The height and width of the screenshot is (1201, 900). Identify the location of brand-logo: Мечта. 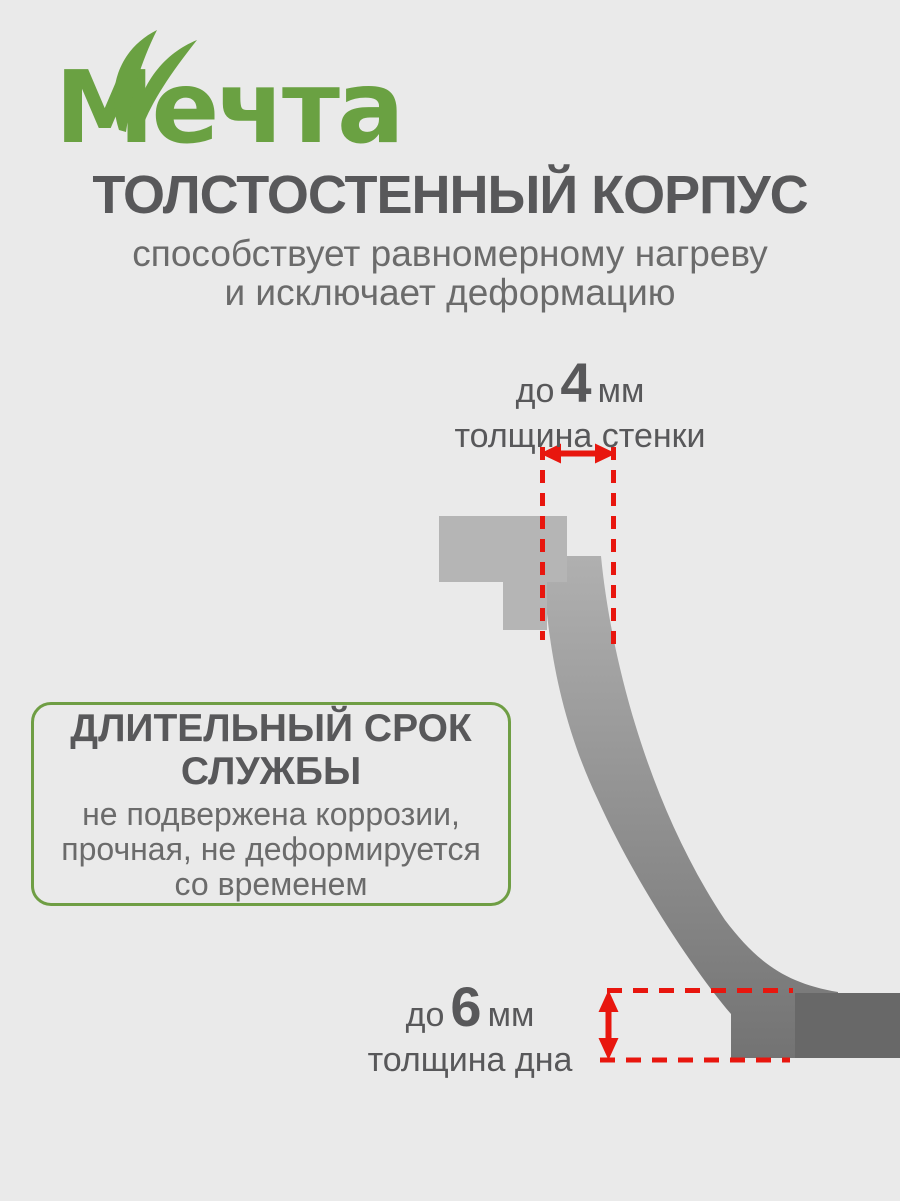
(229, 97).